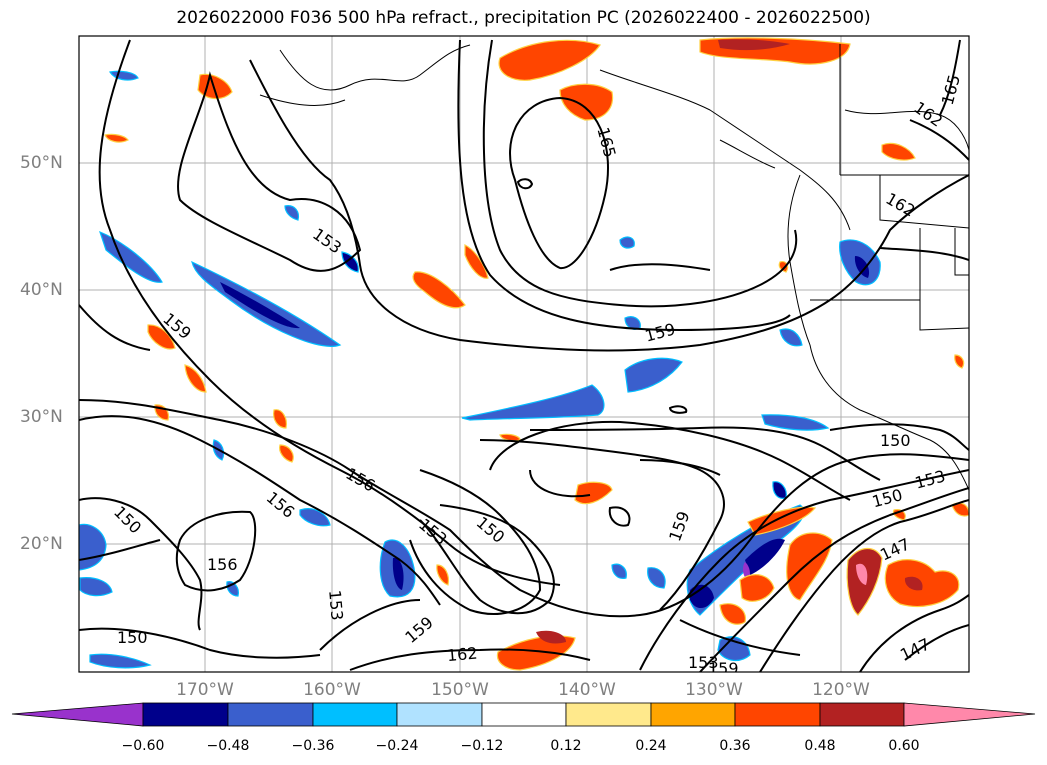 The width and height of the screenshot is (1047, 765). I want to click on colorbar-tick-label: 0.36, so click(735, 746).